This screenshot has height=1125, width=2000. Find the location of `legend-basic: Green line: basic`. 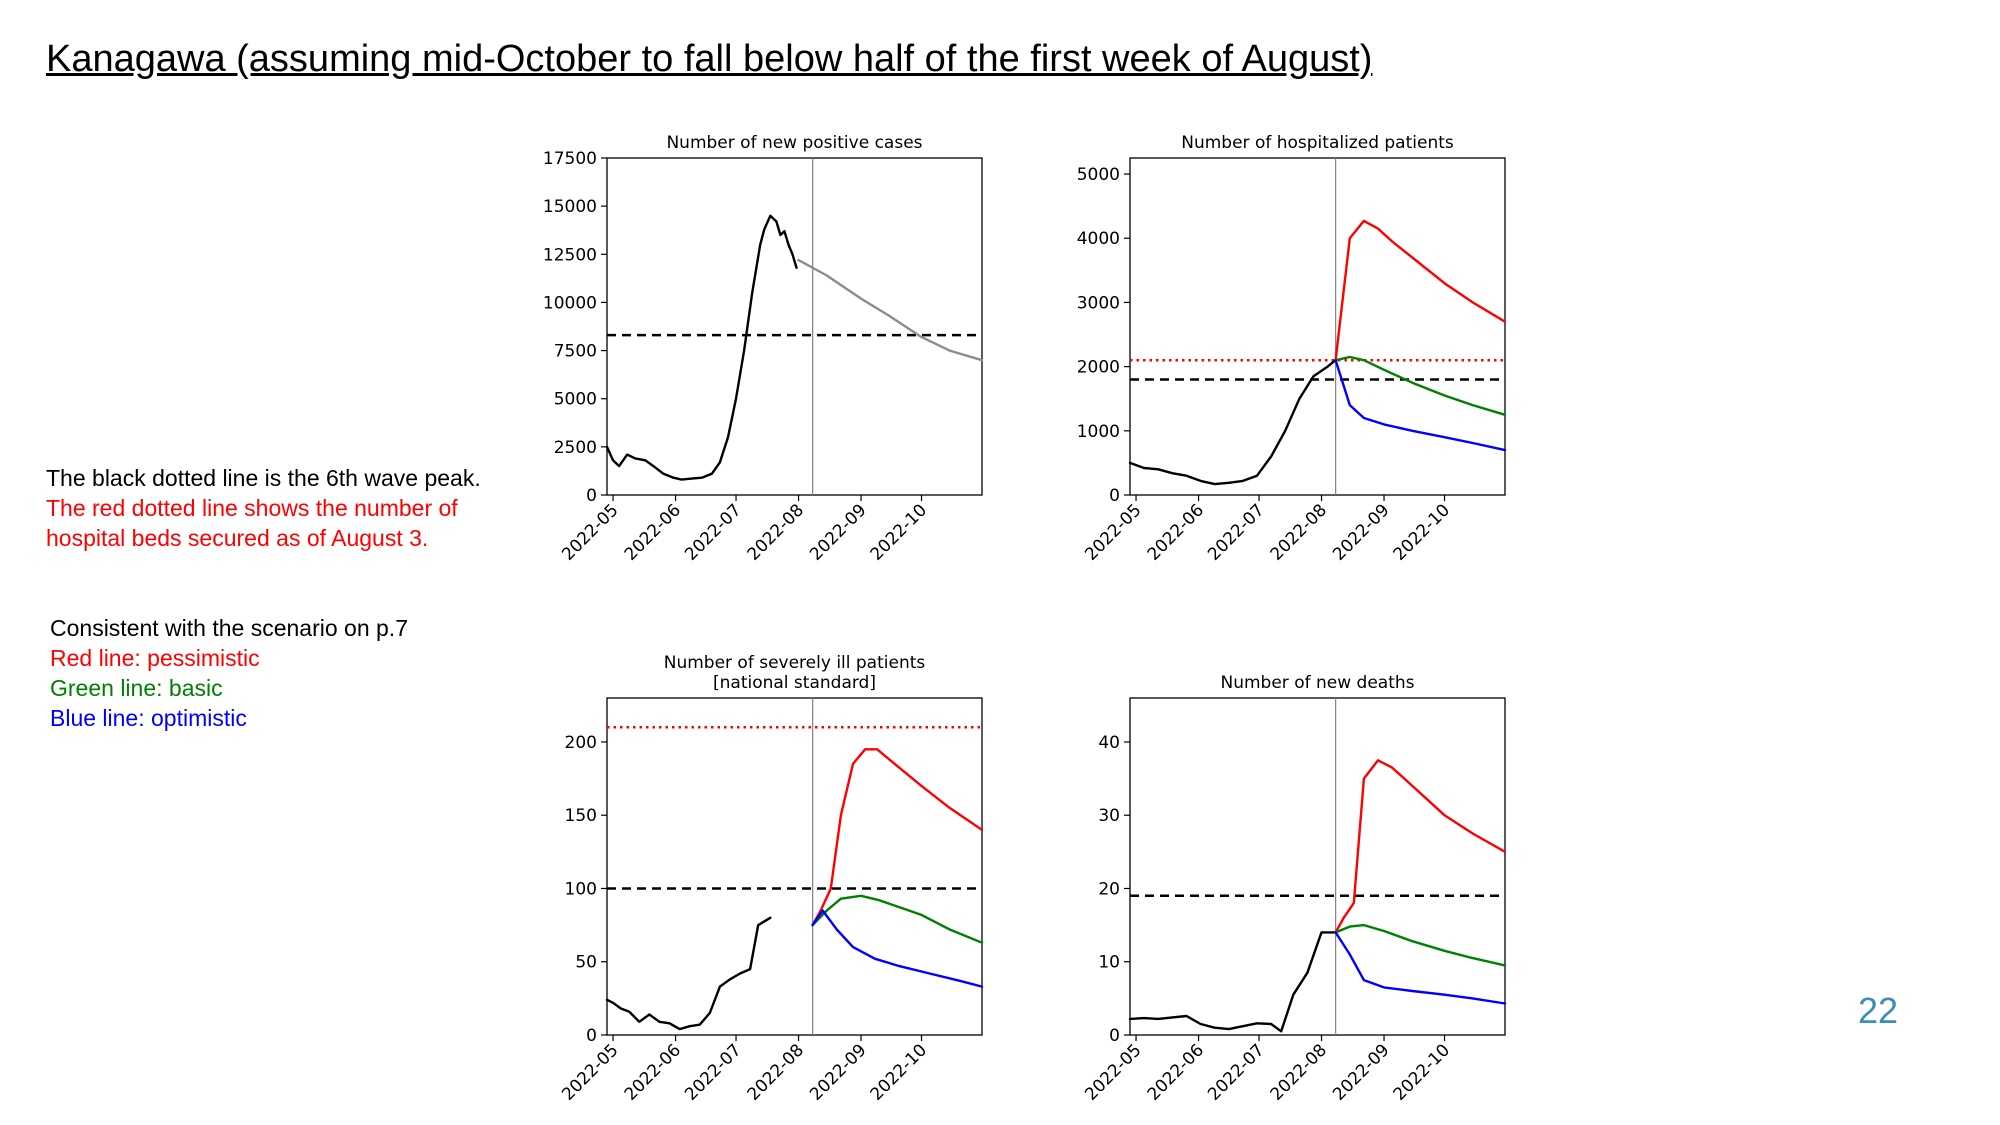

legend-basic: Green line: basic is located at coordinates (136, 688).